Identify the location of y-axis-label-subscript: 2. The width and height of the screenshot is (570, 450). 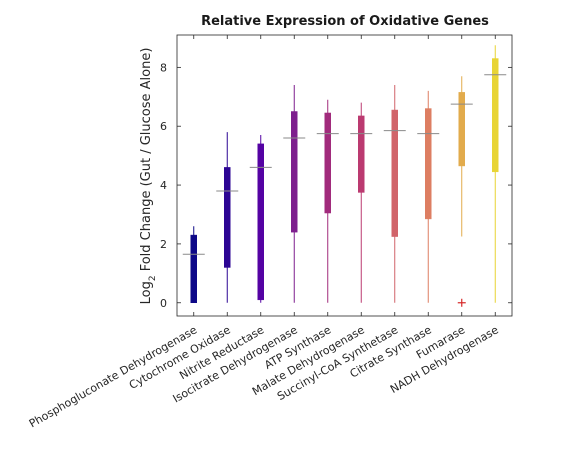
(153, 278).